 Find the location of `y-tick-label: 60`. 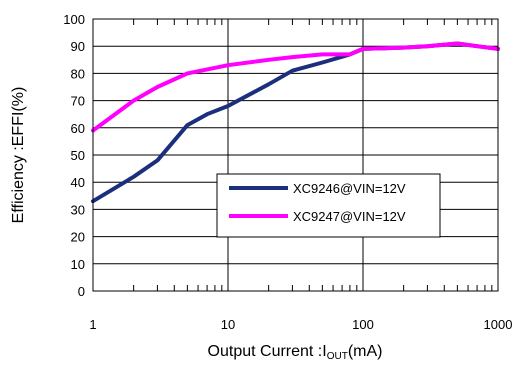

y-tick-label: 60 is located at coordinates (78, 128).